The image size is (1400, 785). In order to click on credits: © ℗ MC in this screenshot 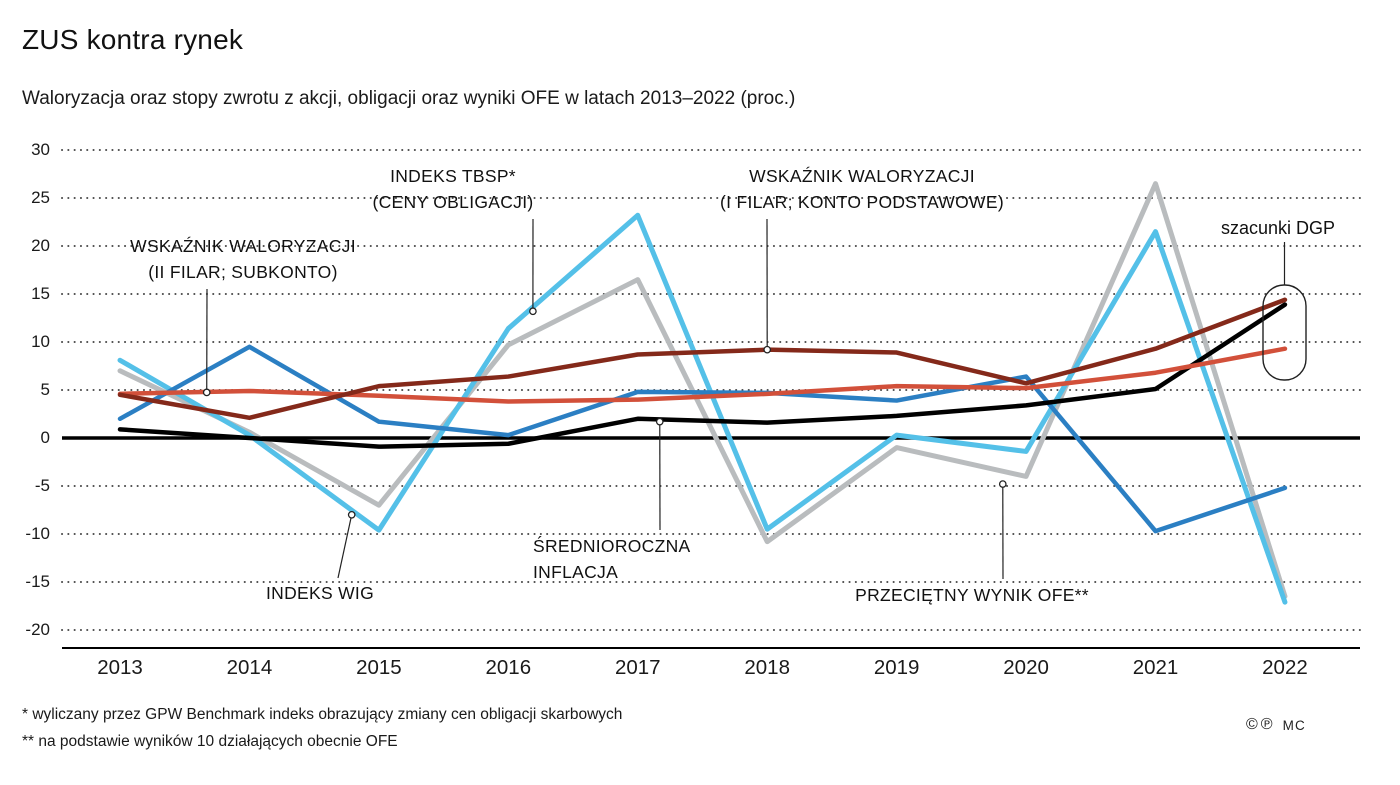, I will do `click(1276, 725)`.